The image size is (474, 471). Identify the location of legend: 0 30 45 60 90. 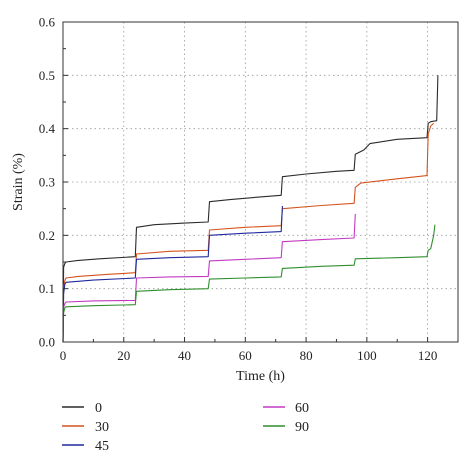
(185, 427).